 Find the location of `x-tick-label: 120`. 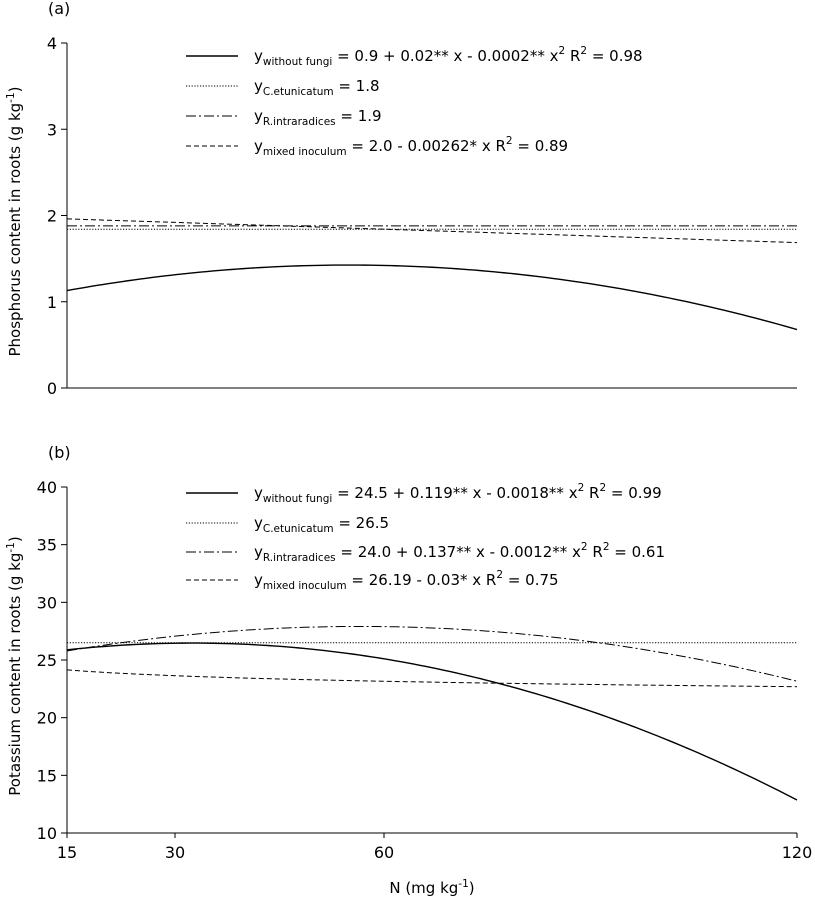

x-tick-label: 120 is located at coordinates (797, 852).